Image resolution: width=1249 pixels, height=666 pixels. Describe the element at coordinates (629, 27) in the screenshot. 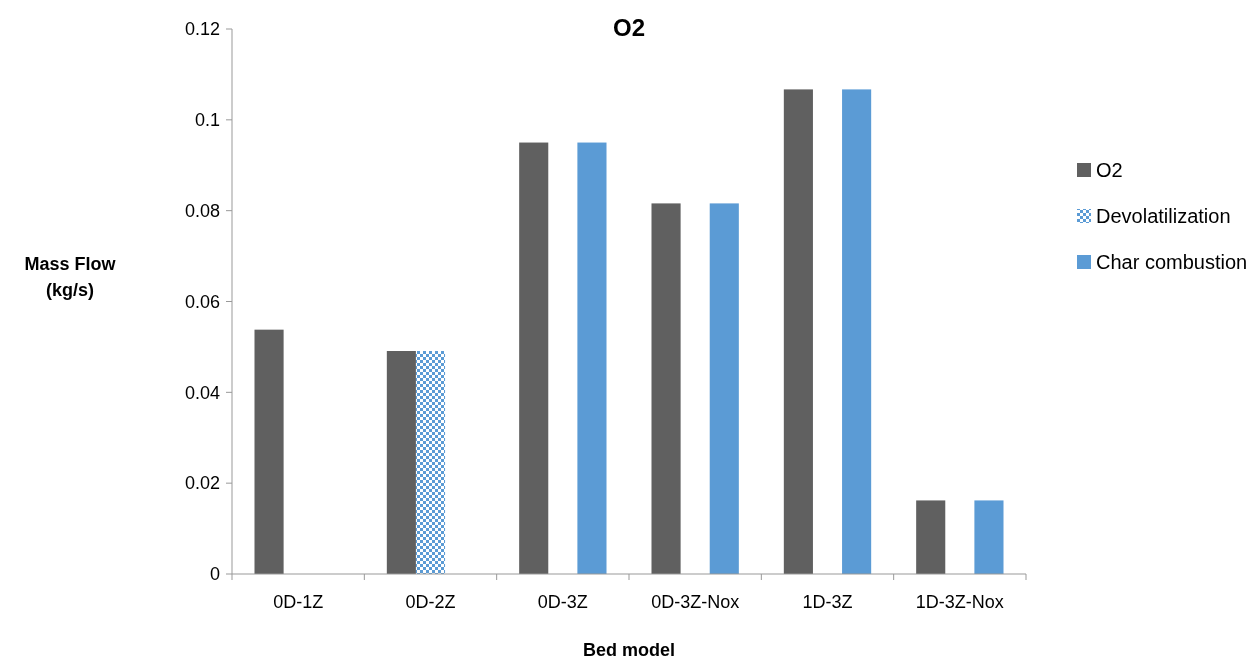

I see `chart-title: O2` at that location.